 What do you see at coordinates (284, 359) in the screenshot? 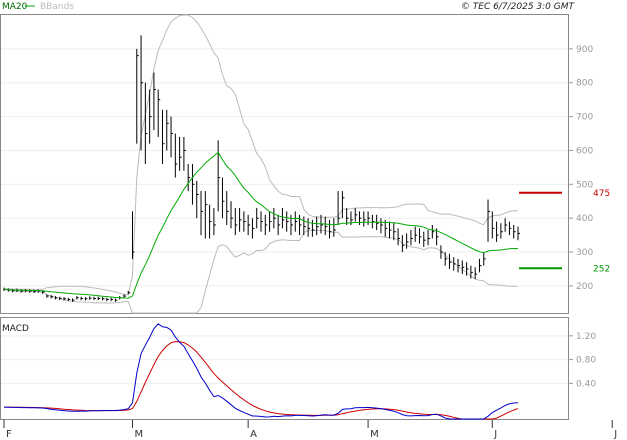
I see `macd-gridlines` at bounding box center [284, 359].